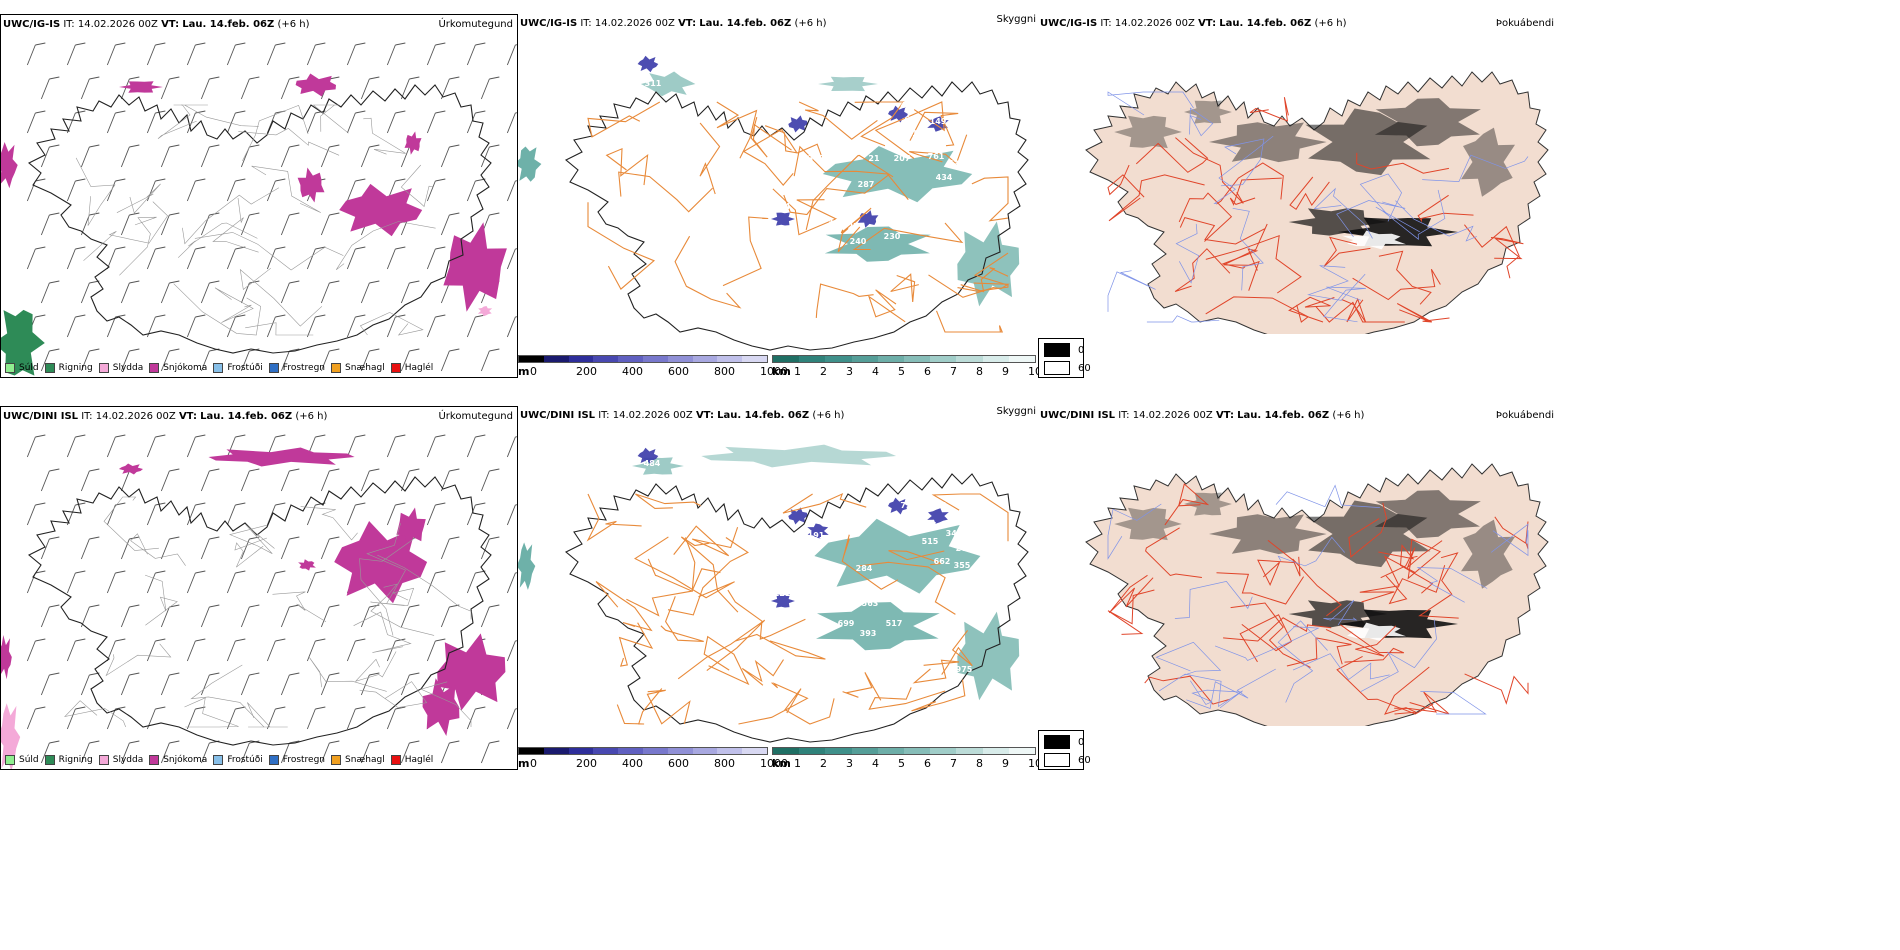 This screenshot has height=950, width=1900. What do you see at coordinates (868, 633) in the screenshot?
I see `ceiling-value-label: 393` at bounding box center [868, 633].